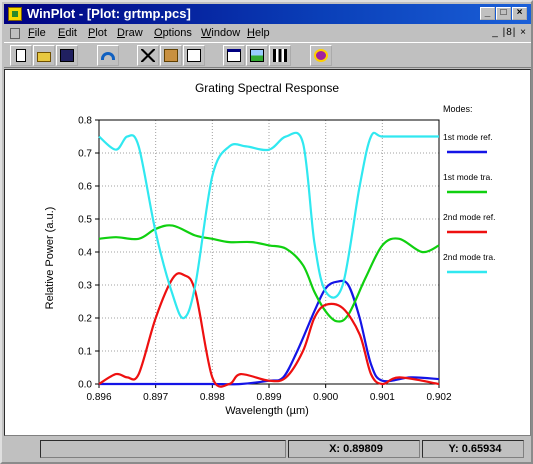 The image size is (533, 464). I want to click on x-axis-label: Wavelength (µm), so click(267, 411).